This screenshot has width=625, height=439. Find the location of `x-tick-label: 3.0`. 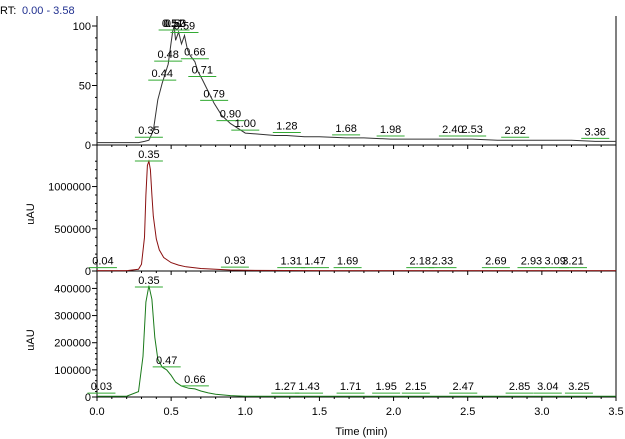

x-tick-label: 3.0 is located at coordinates (541, 412).